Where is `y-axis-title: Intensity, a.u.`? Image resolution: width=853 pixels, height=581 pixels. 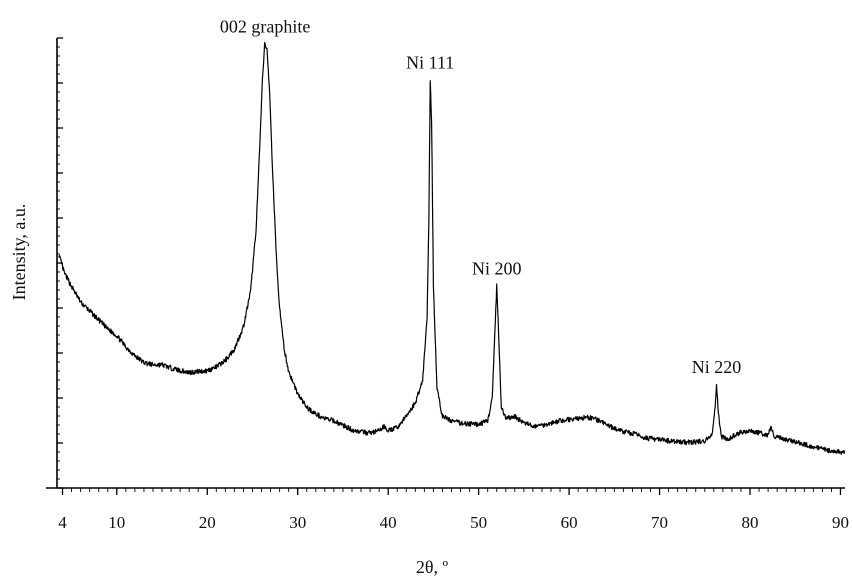 y-axis-title: Intensity, a.u. is located at coordinates (19, 252).